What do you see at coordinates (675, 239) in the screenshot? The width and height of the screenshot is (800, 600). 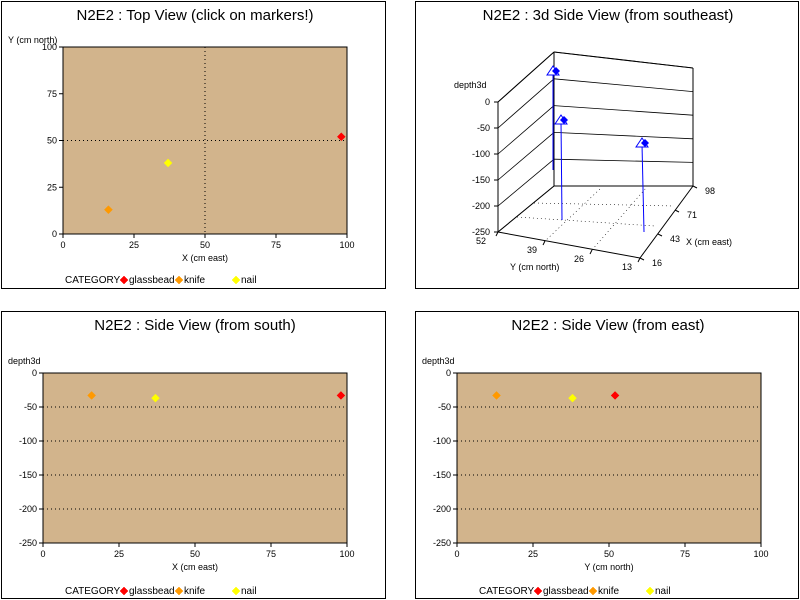 I see `x-tick-label: 43` at bounding box center [675, 239].